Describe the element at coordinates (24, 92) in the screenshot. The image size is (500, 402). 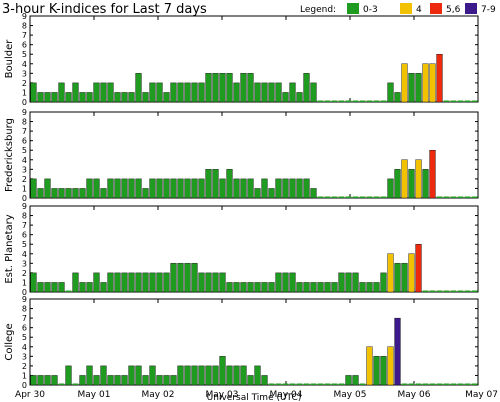
I see `y-tick-label: 1` at that location.